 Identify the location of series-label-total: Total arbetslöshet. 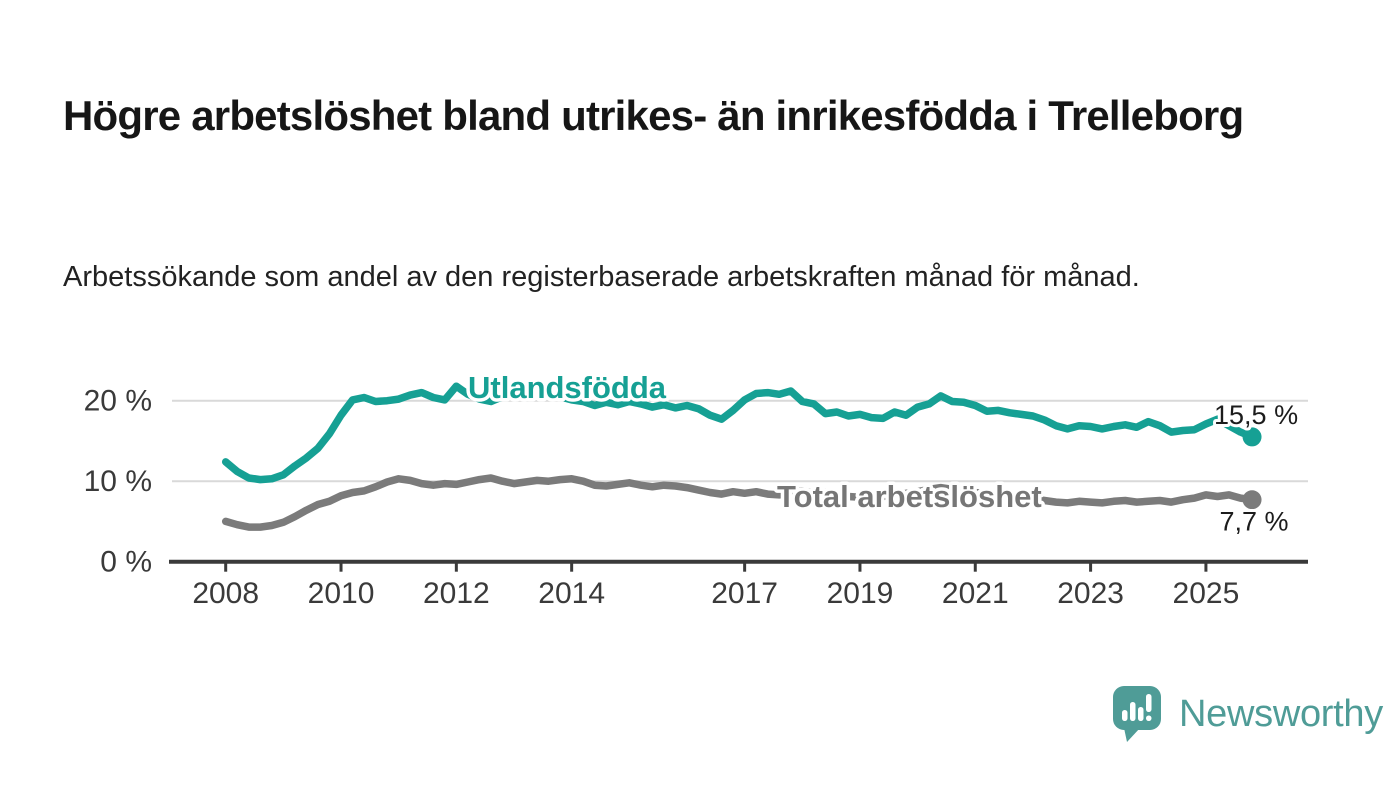
(909, 496).